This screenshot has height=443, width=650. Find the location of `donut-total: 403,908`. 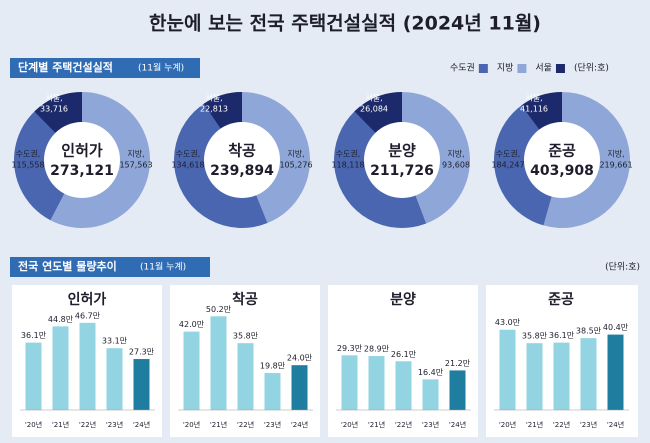

donut-total: 403,908 is located at coordinates (562, 171).